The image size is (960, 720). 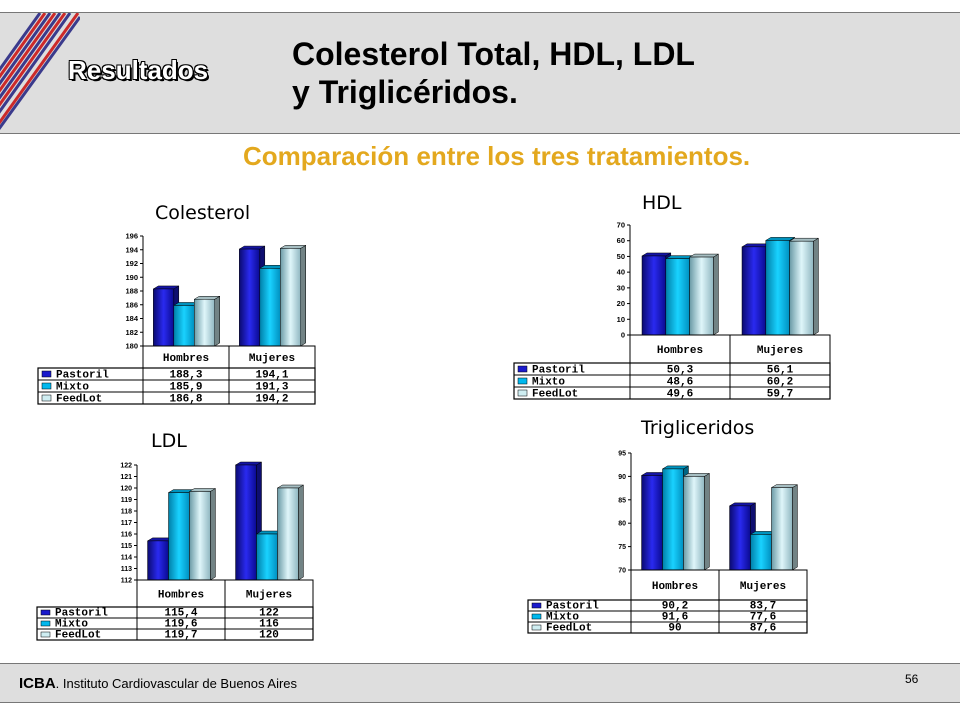 I want to click on value-label-hdl-mixto-hombres: 48,6, so click(x=680, y=383).